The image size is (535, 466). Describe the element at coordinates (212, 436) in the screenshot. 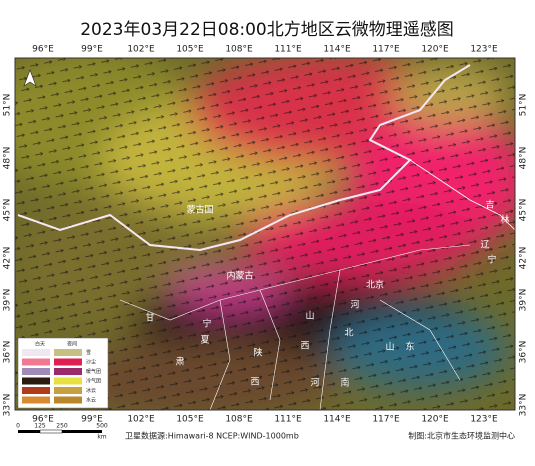

I see `footer-source: 卫星数据源:Himawari-8 NCEP:WIND-1000mb` at that location.